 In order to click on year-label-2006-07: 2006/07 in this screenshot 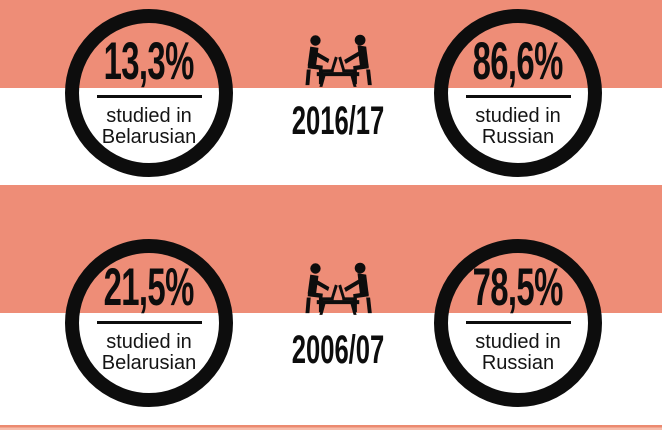, I will do `click(338, 350)`.